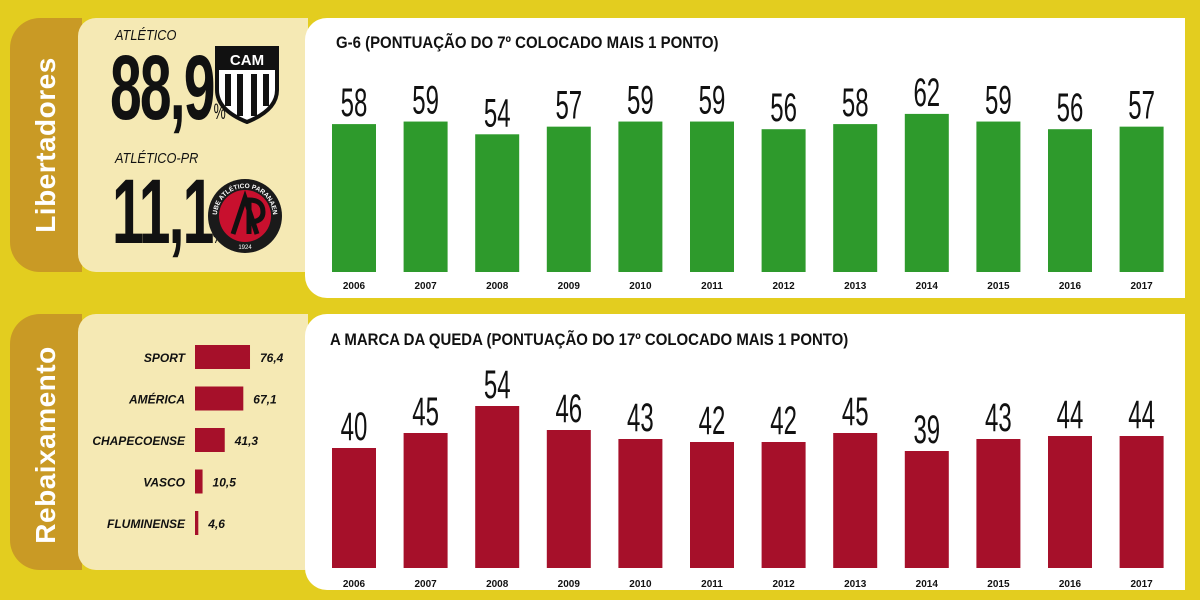 Image resolution: width=1200 pixels, height=600 pixels. What do you see at coordinates (165, 358) in the screenshot?
I see `relegation-team-label: SPORT` at bounding box center [165, 358].